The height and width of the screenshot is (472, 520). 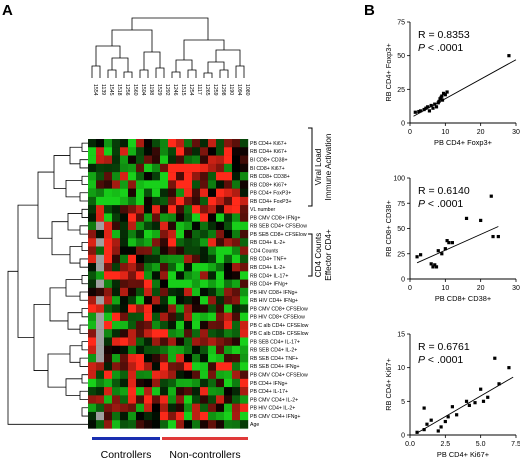 What do you see at coordinates (457, 245) in the screenshot?
I see `regression-line` at bounding box center [457, 245].